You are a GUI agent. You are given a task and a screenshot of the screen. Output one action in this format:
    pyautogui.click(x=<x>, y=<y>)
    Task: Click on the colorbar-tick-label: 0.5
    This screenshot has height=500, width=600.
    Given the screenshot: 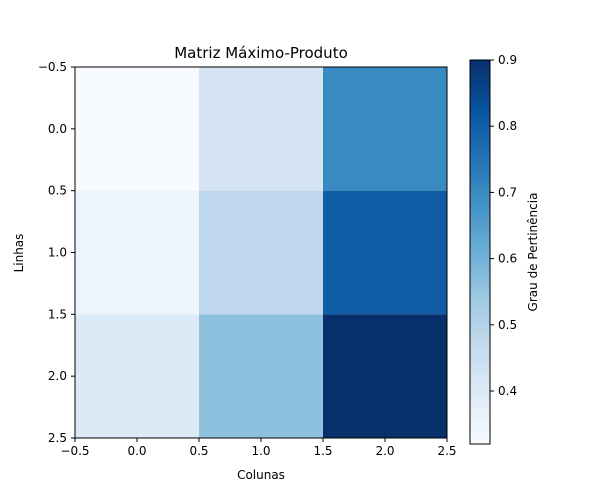 What is the action you would take?
    pyautogui.click(x=507, y=325)
    